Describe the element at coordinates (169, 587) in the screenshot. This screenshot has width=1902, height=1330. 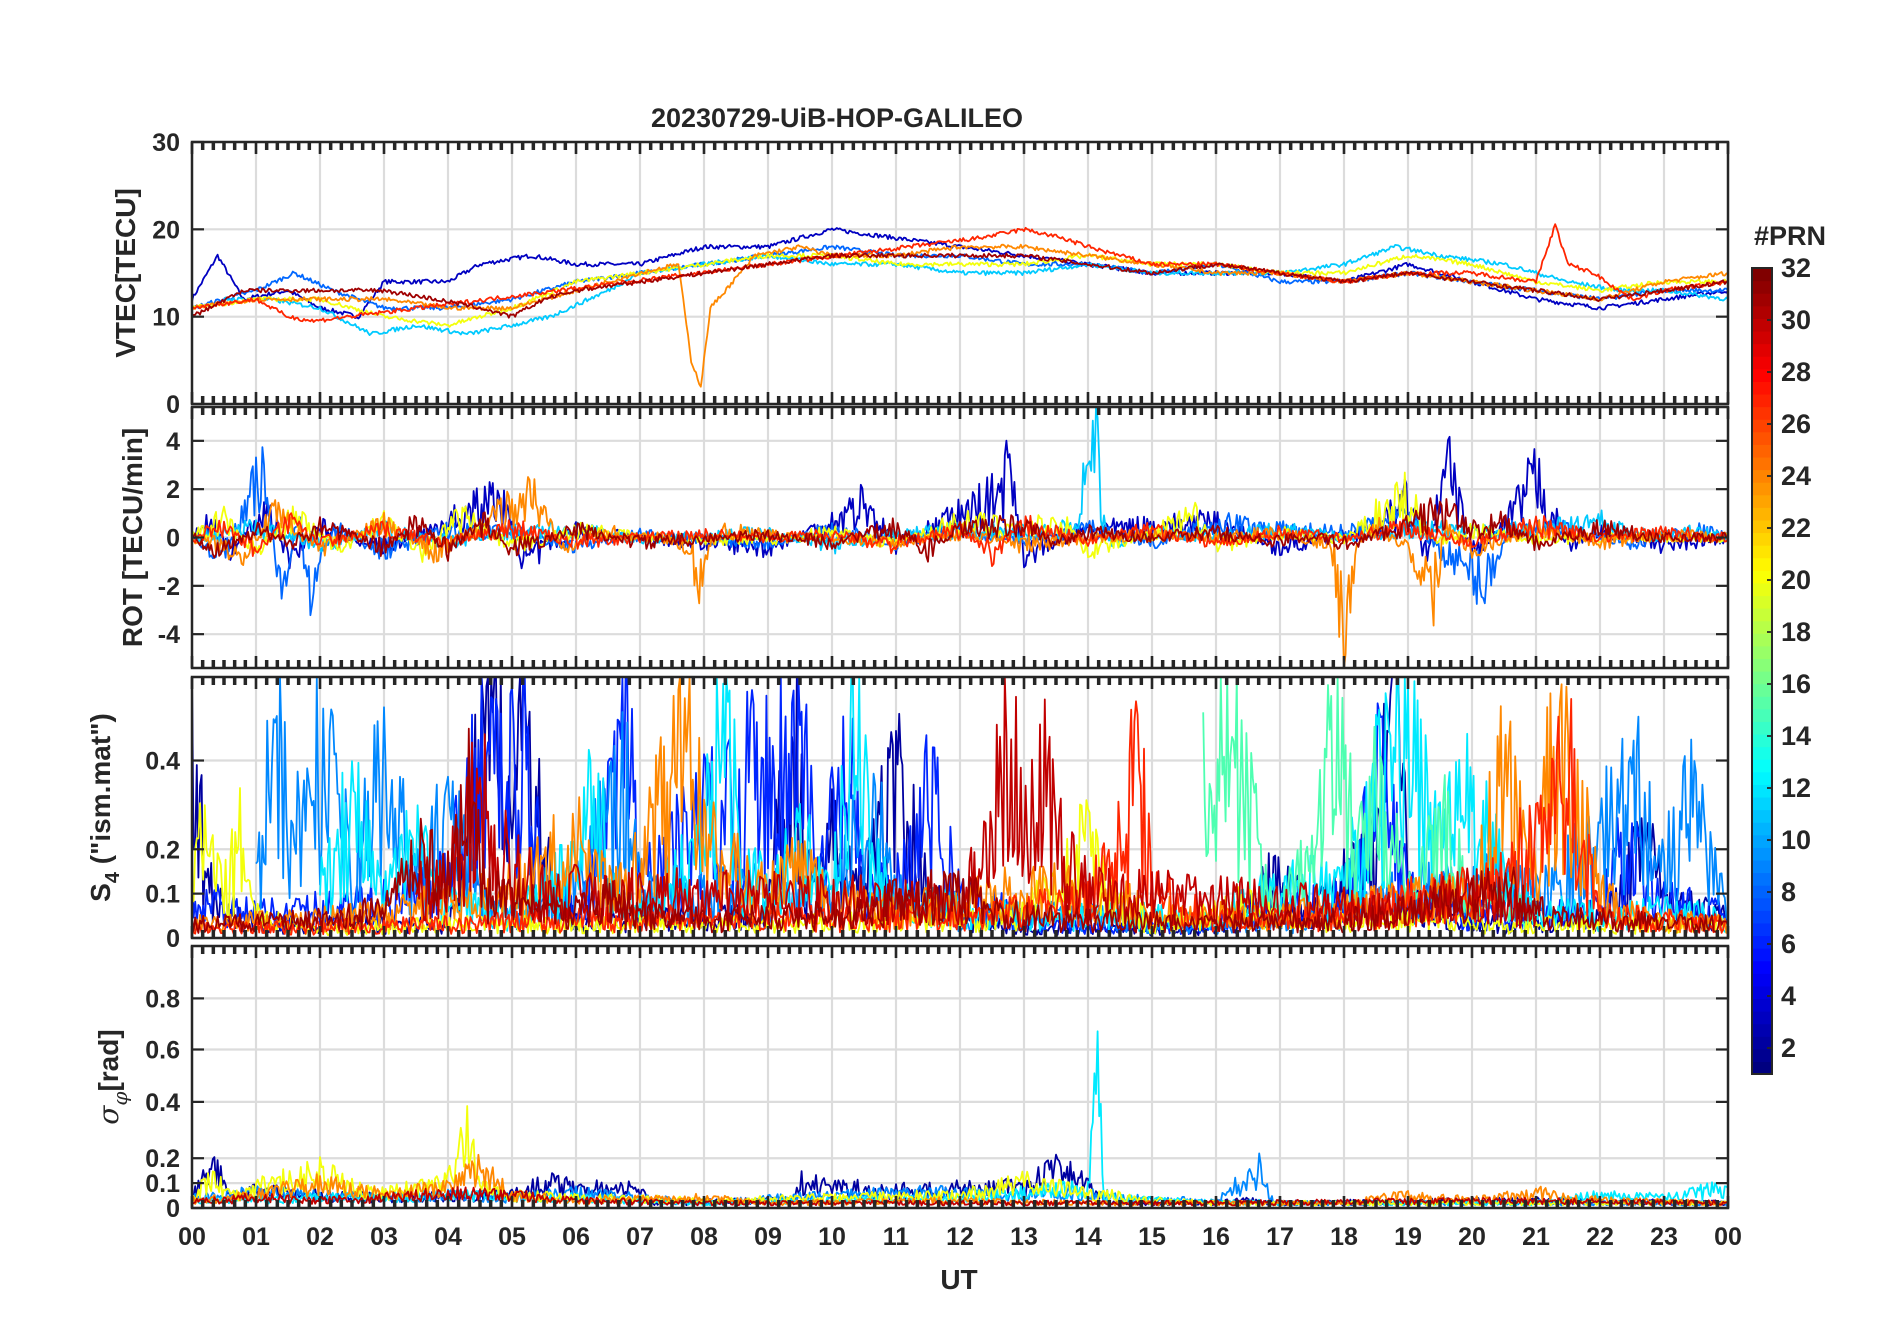
I see `y-tick-label: -2` at that location.